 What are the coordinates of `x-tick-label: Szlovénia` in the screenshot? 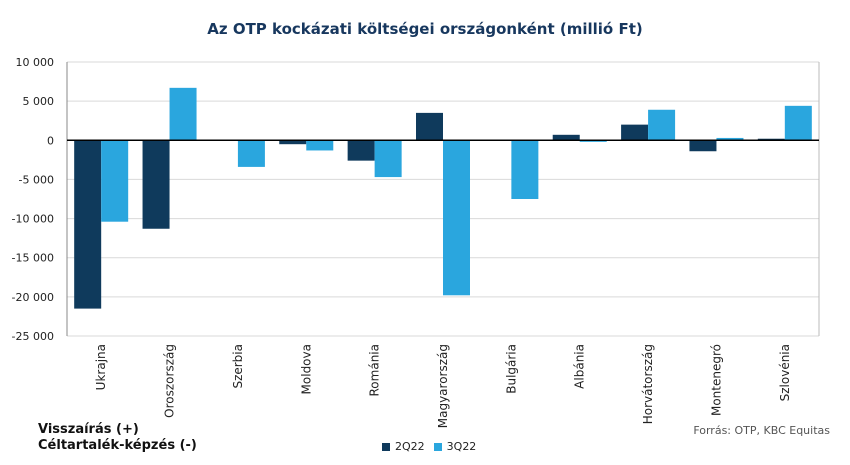 It's located at (785, 372).